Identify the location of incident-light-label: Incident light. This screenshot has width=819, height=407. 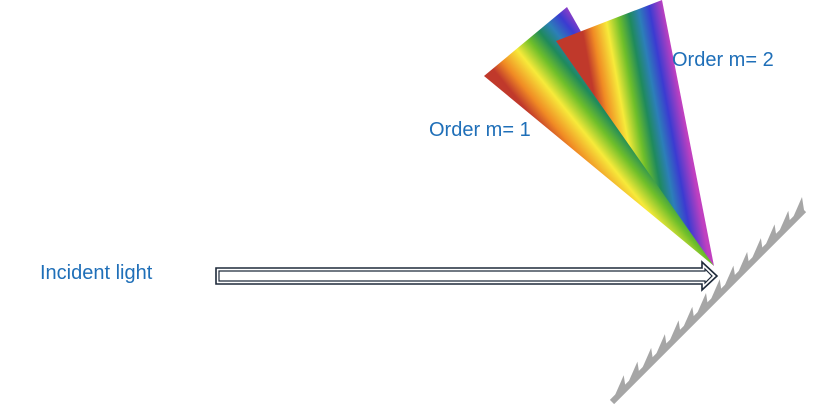
(96, 273).